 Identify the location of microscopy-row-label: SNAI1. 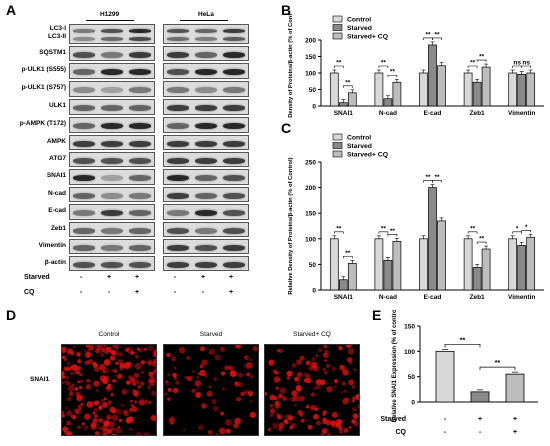
(40, 379).